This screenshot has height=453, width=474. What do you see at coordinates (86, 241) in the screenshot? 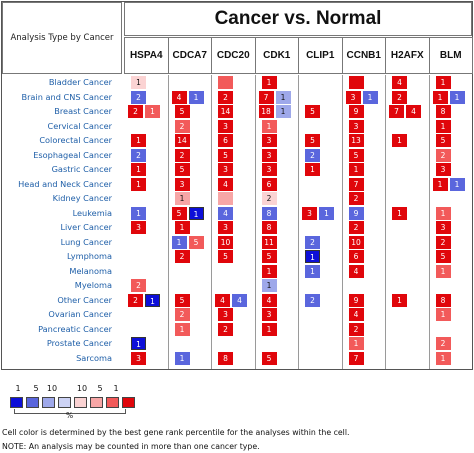
I see `cancer-label: Lung Cancer` at bounding box center [86, 241].